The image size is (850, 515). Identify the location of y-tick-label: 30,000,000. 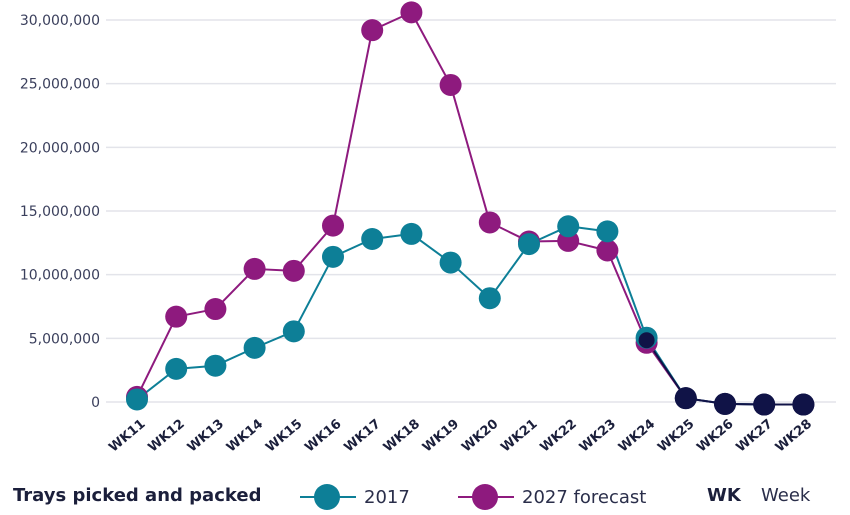
(60, 21).